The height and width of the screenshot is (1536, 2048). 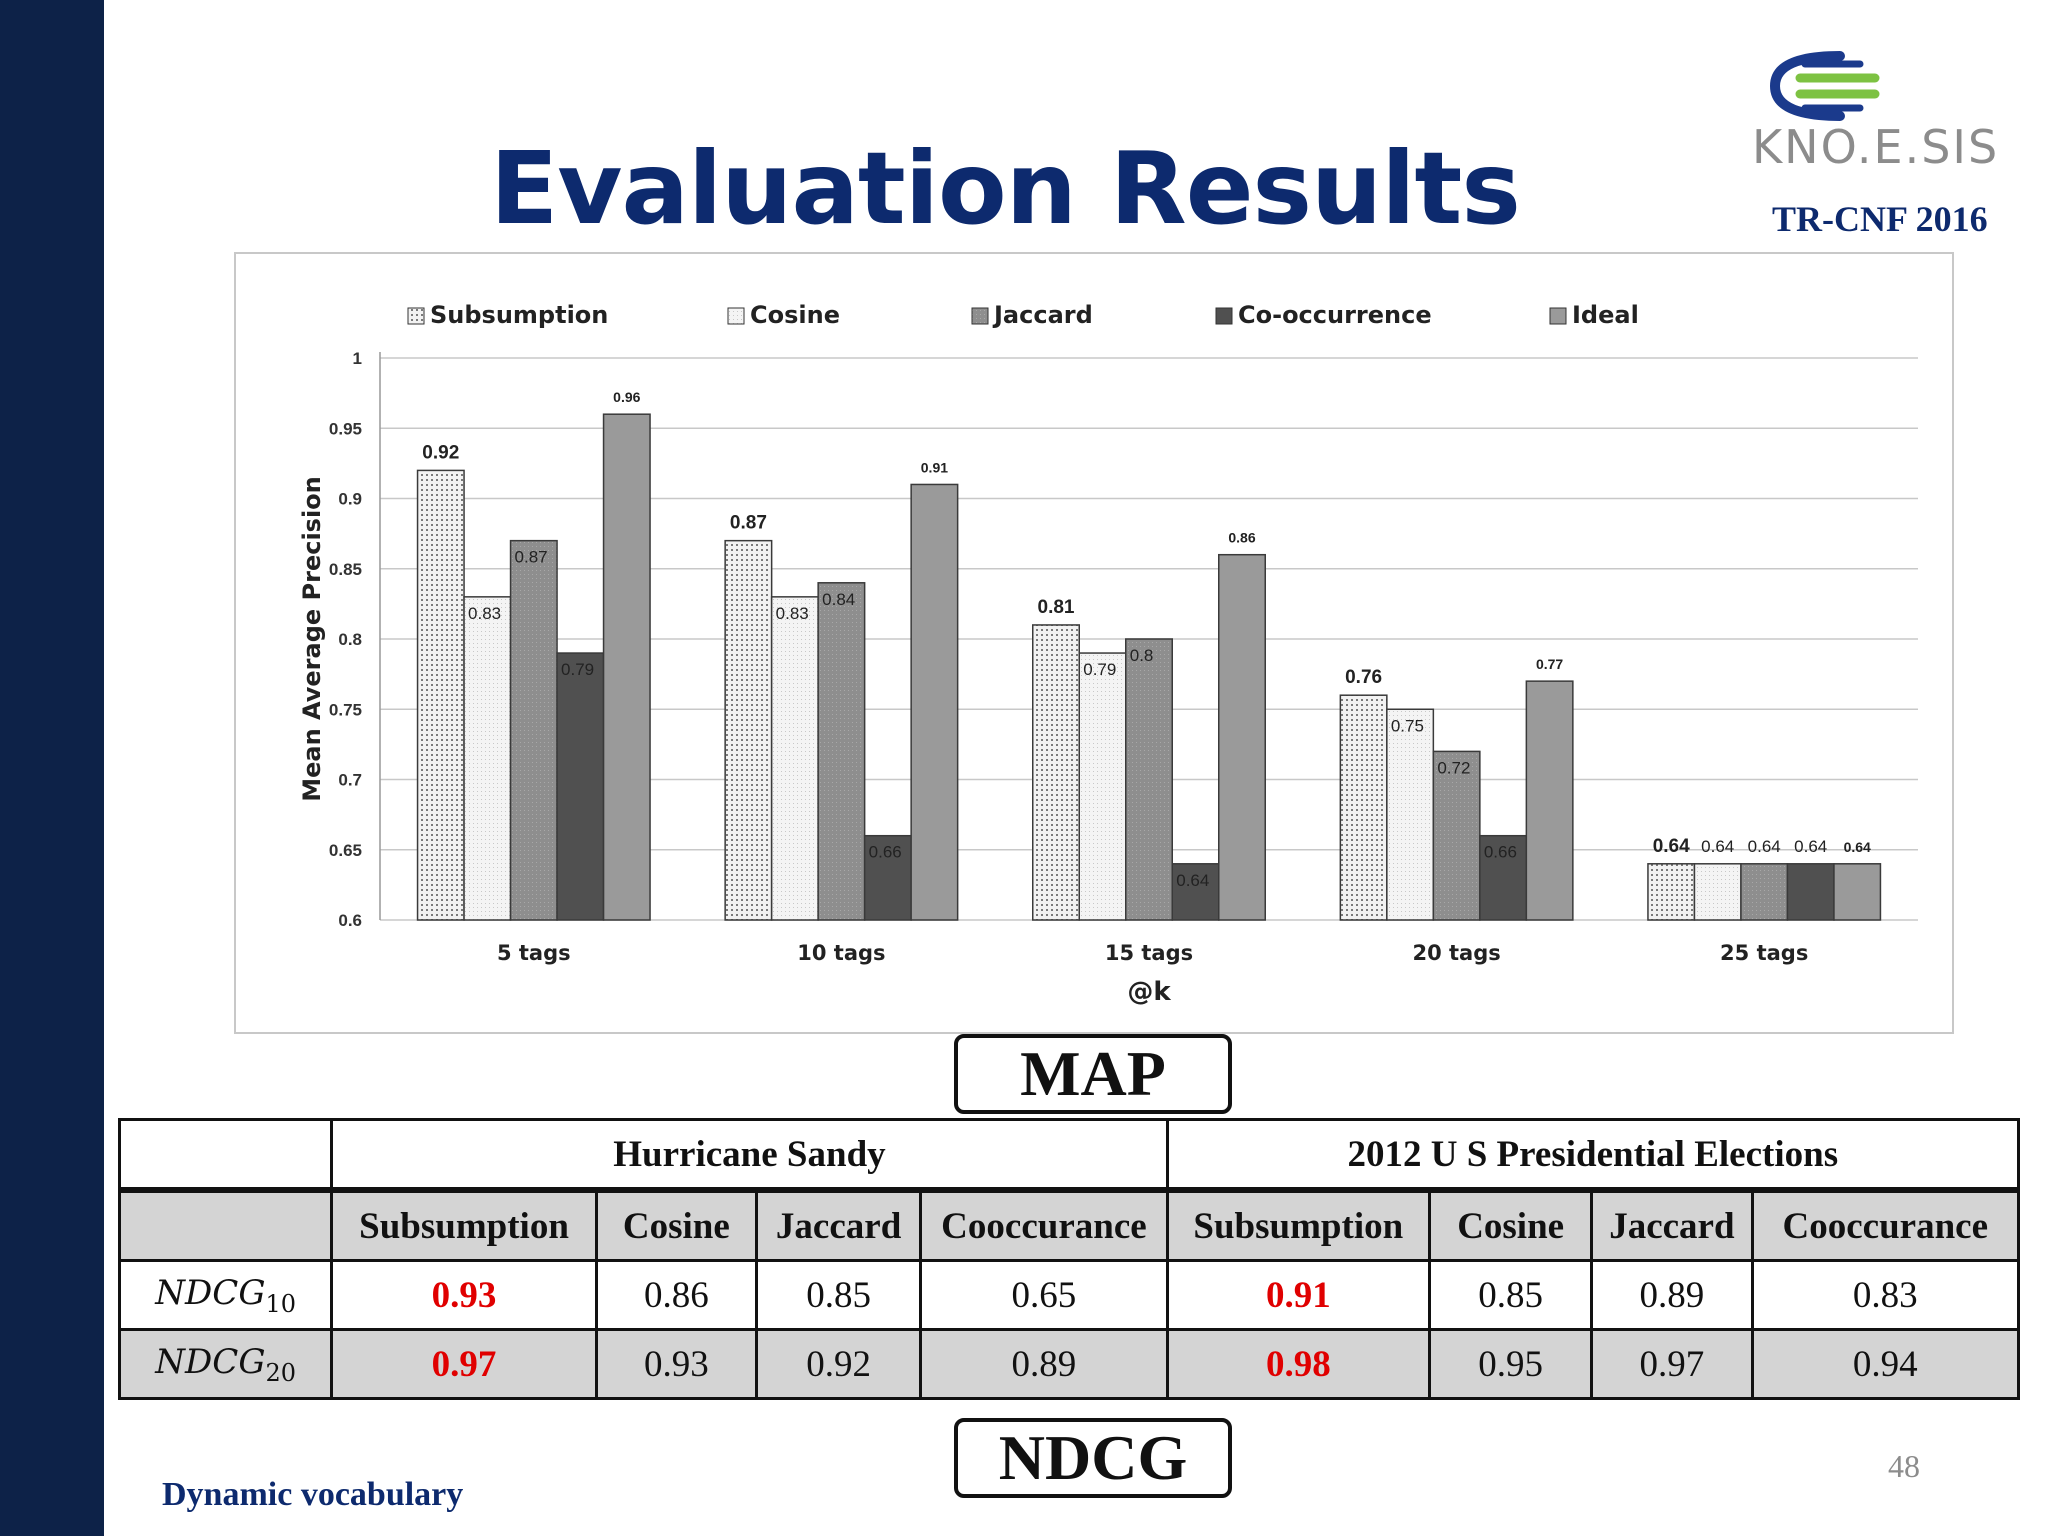 I want to click on data-label: 0.92, so click(x=440, y=452).